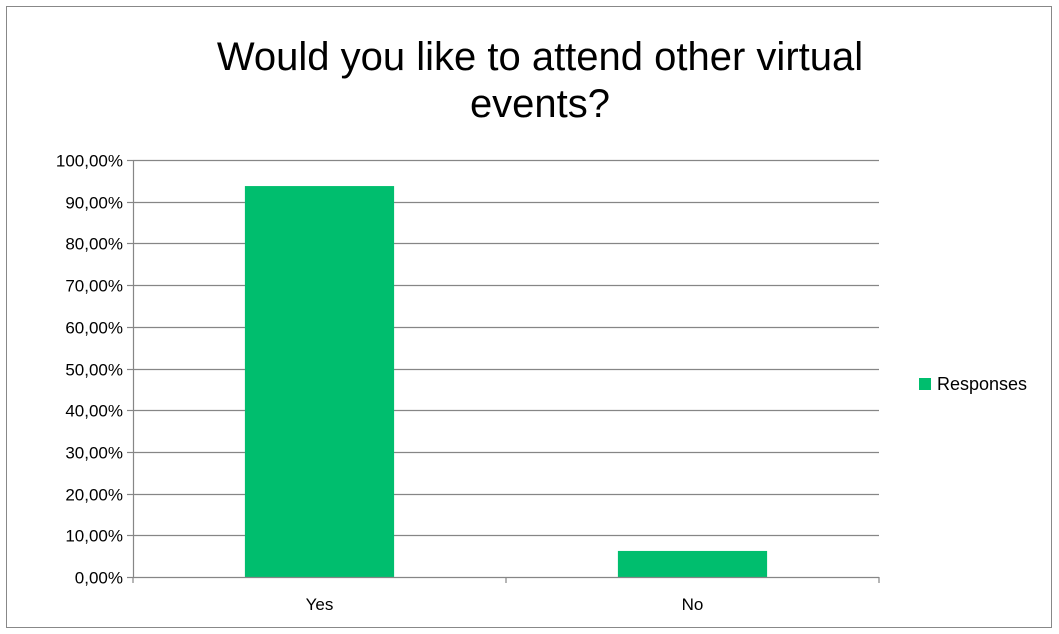 This screenshot has width=1059, height=634. Describe the element at coordinates (94, 495) in the screenshot. I see `y-tick-label: 20,00%` at that location.